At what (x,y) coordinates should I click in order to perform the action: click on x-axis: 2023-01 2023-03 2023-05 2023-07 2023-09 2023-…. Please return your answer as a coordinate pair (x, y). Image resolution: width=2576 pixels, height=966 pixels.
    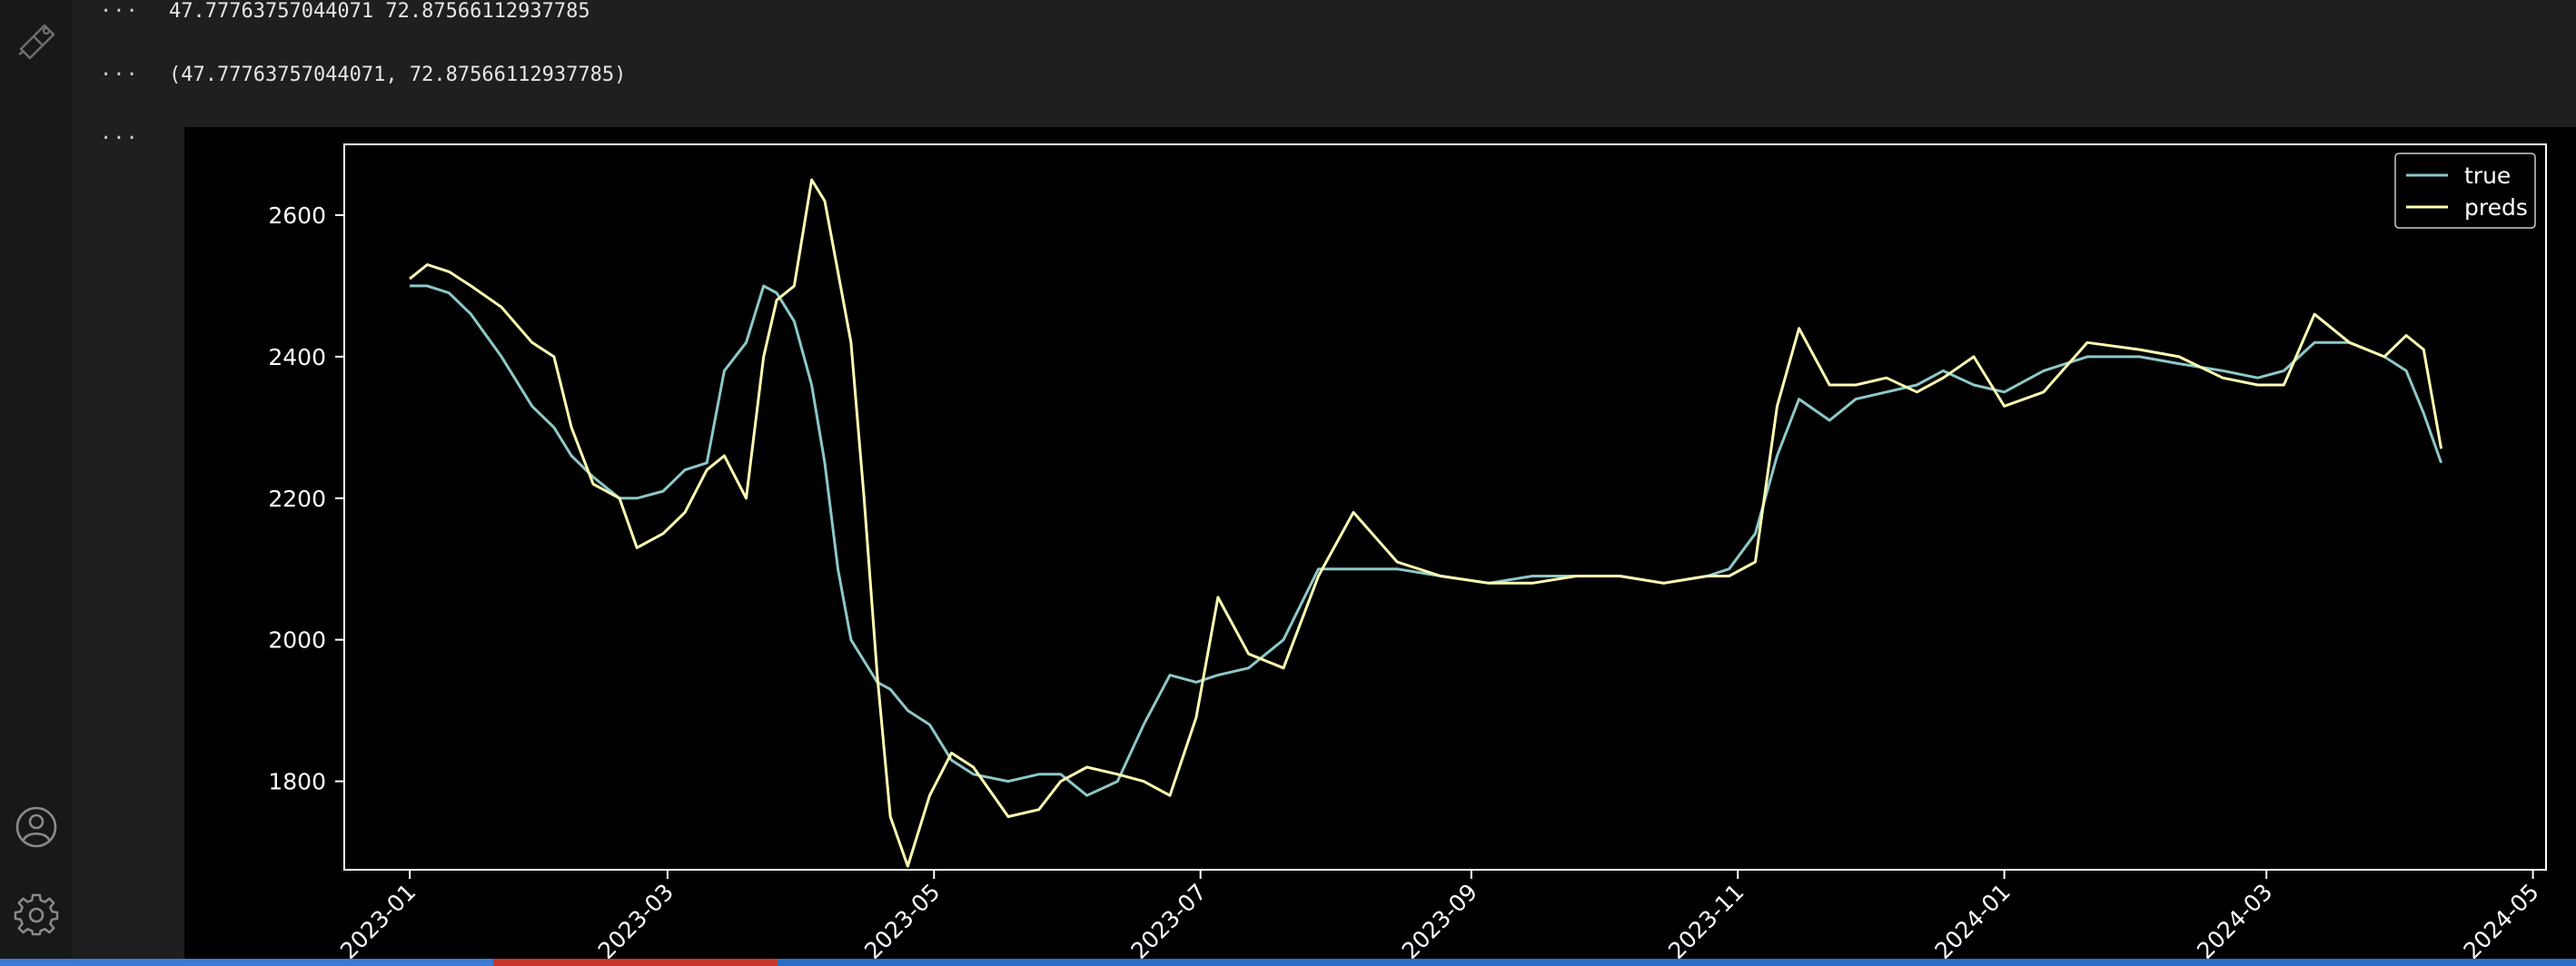
    Looking at the image, I should click on (1439, 917).